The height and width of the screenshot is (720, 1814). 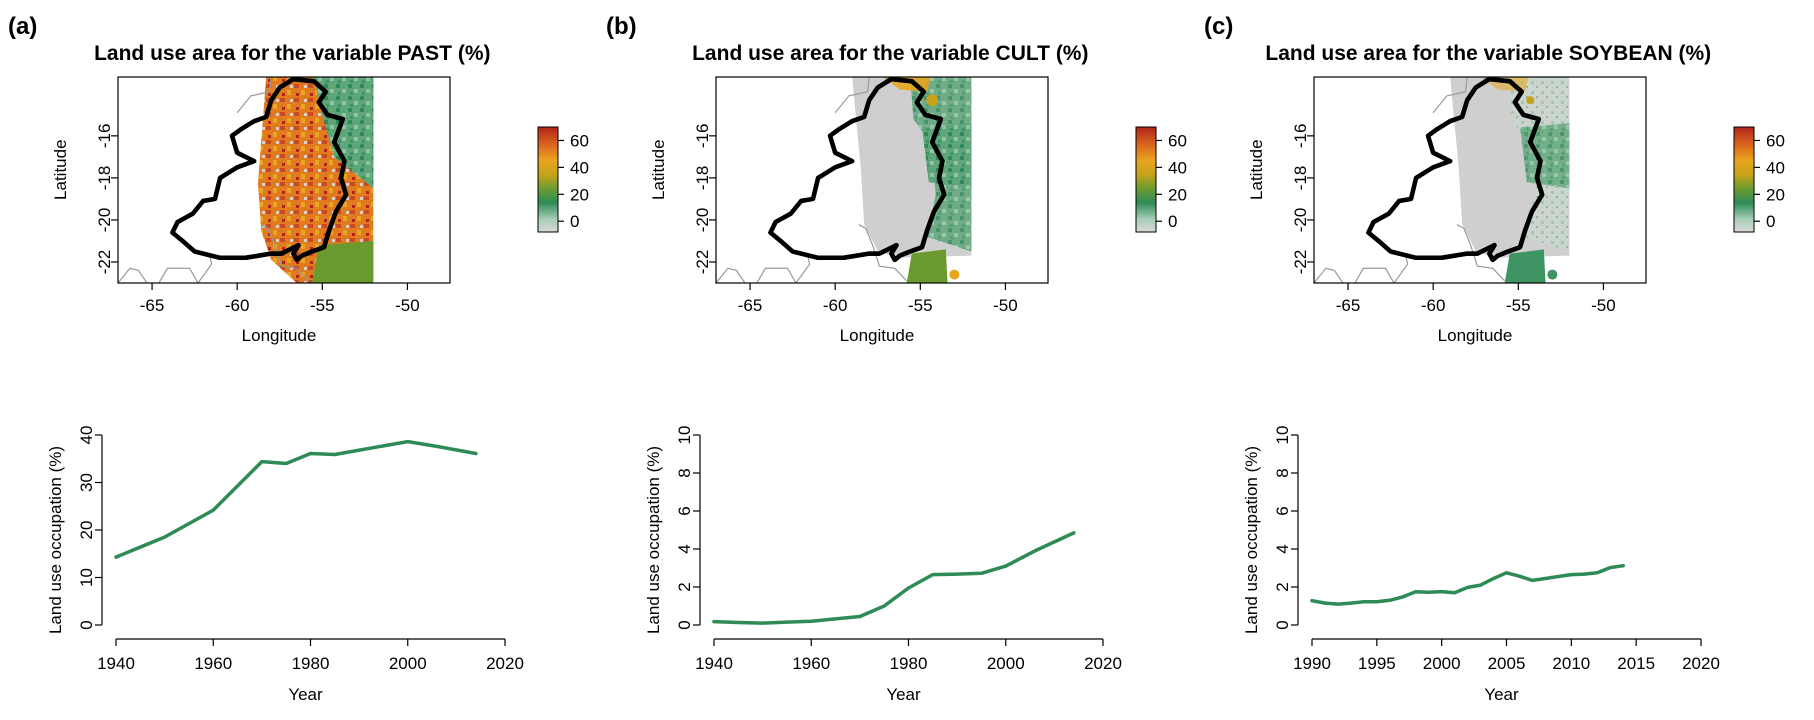 I want to click on map-x-tick-label: -65, so click(x=750, y=305).